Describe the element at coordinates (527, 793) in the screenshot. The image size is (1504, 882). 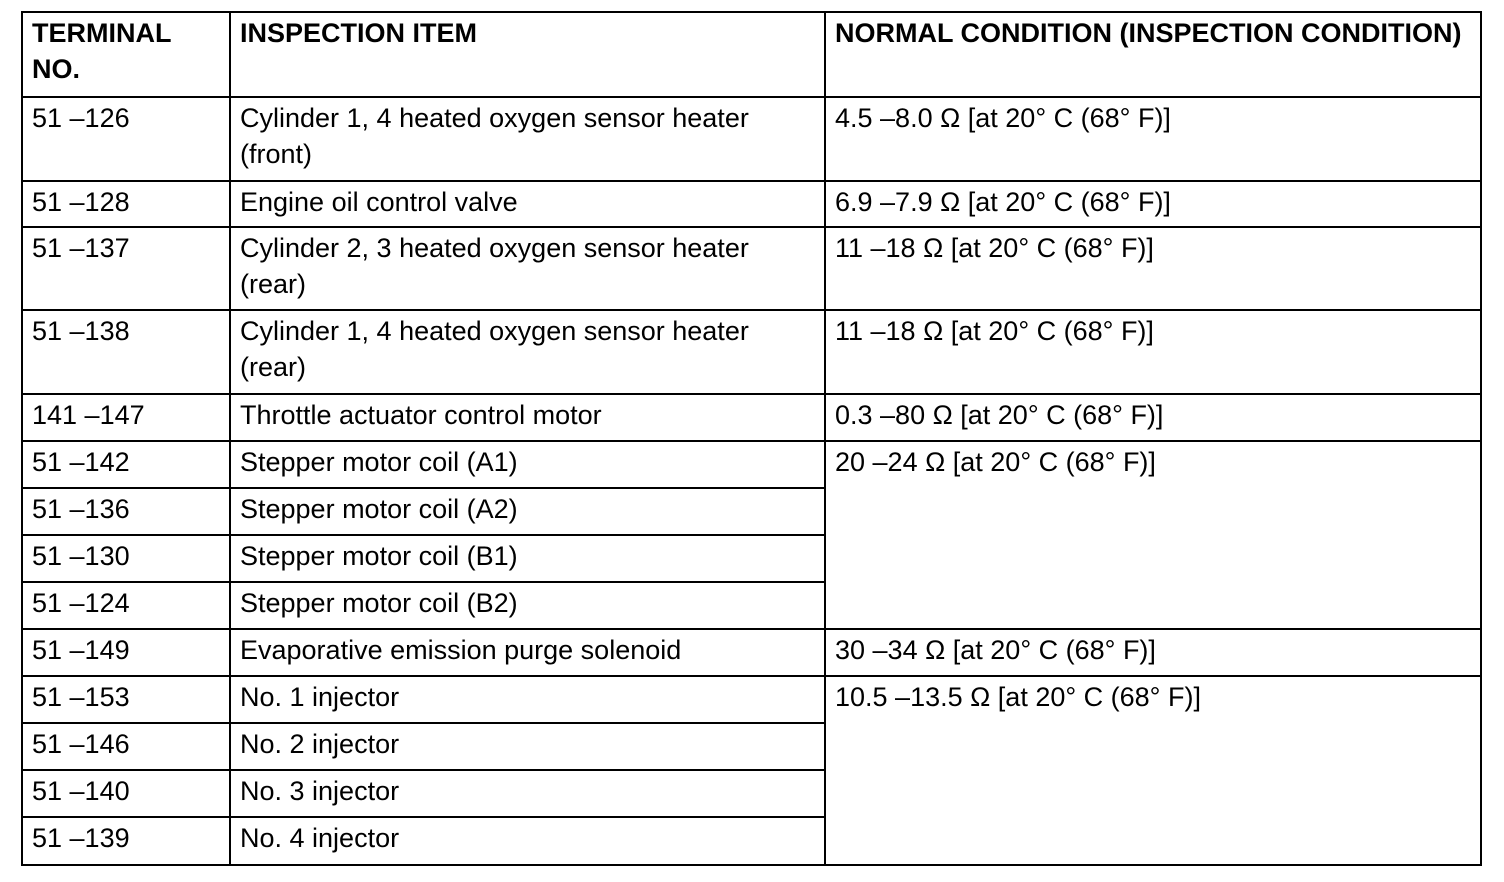
I see `inspection-item-cell: No. 3 injector` at that location.